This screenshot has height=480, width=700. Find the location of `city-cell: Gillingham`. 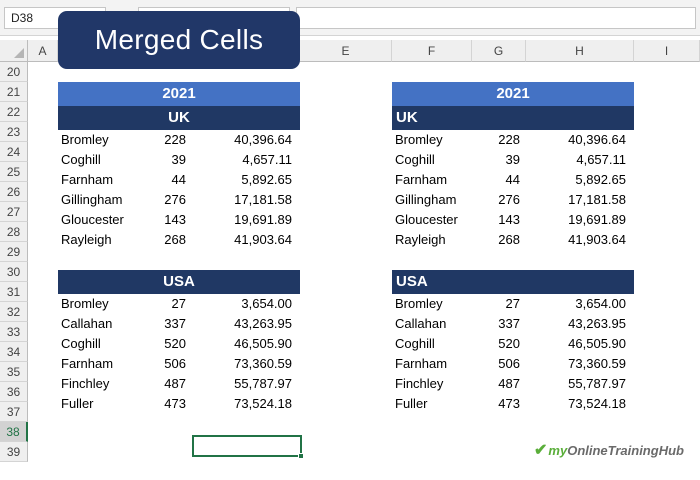

city-cell: Gillingham is located at coordinates (426, 199).